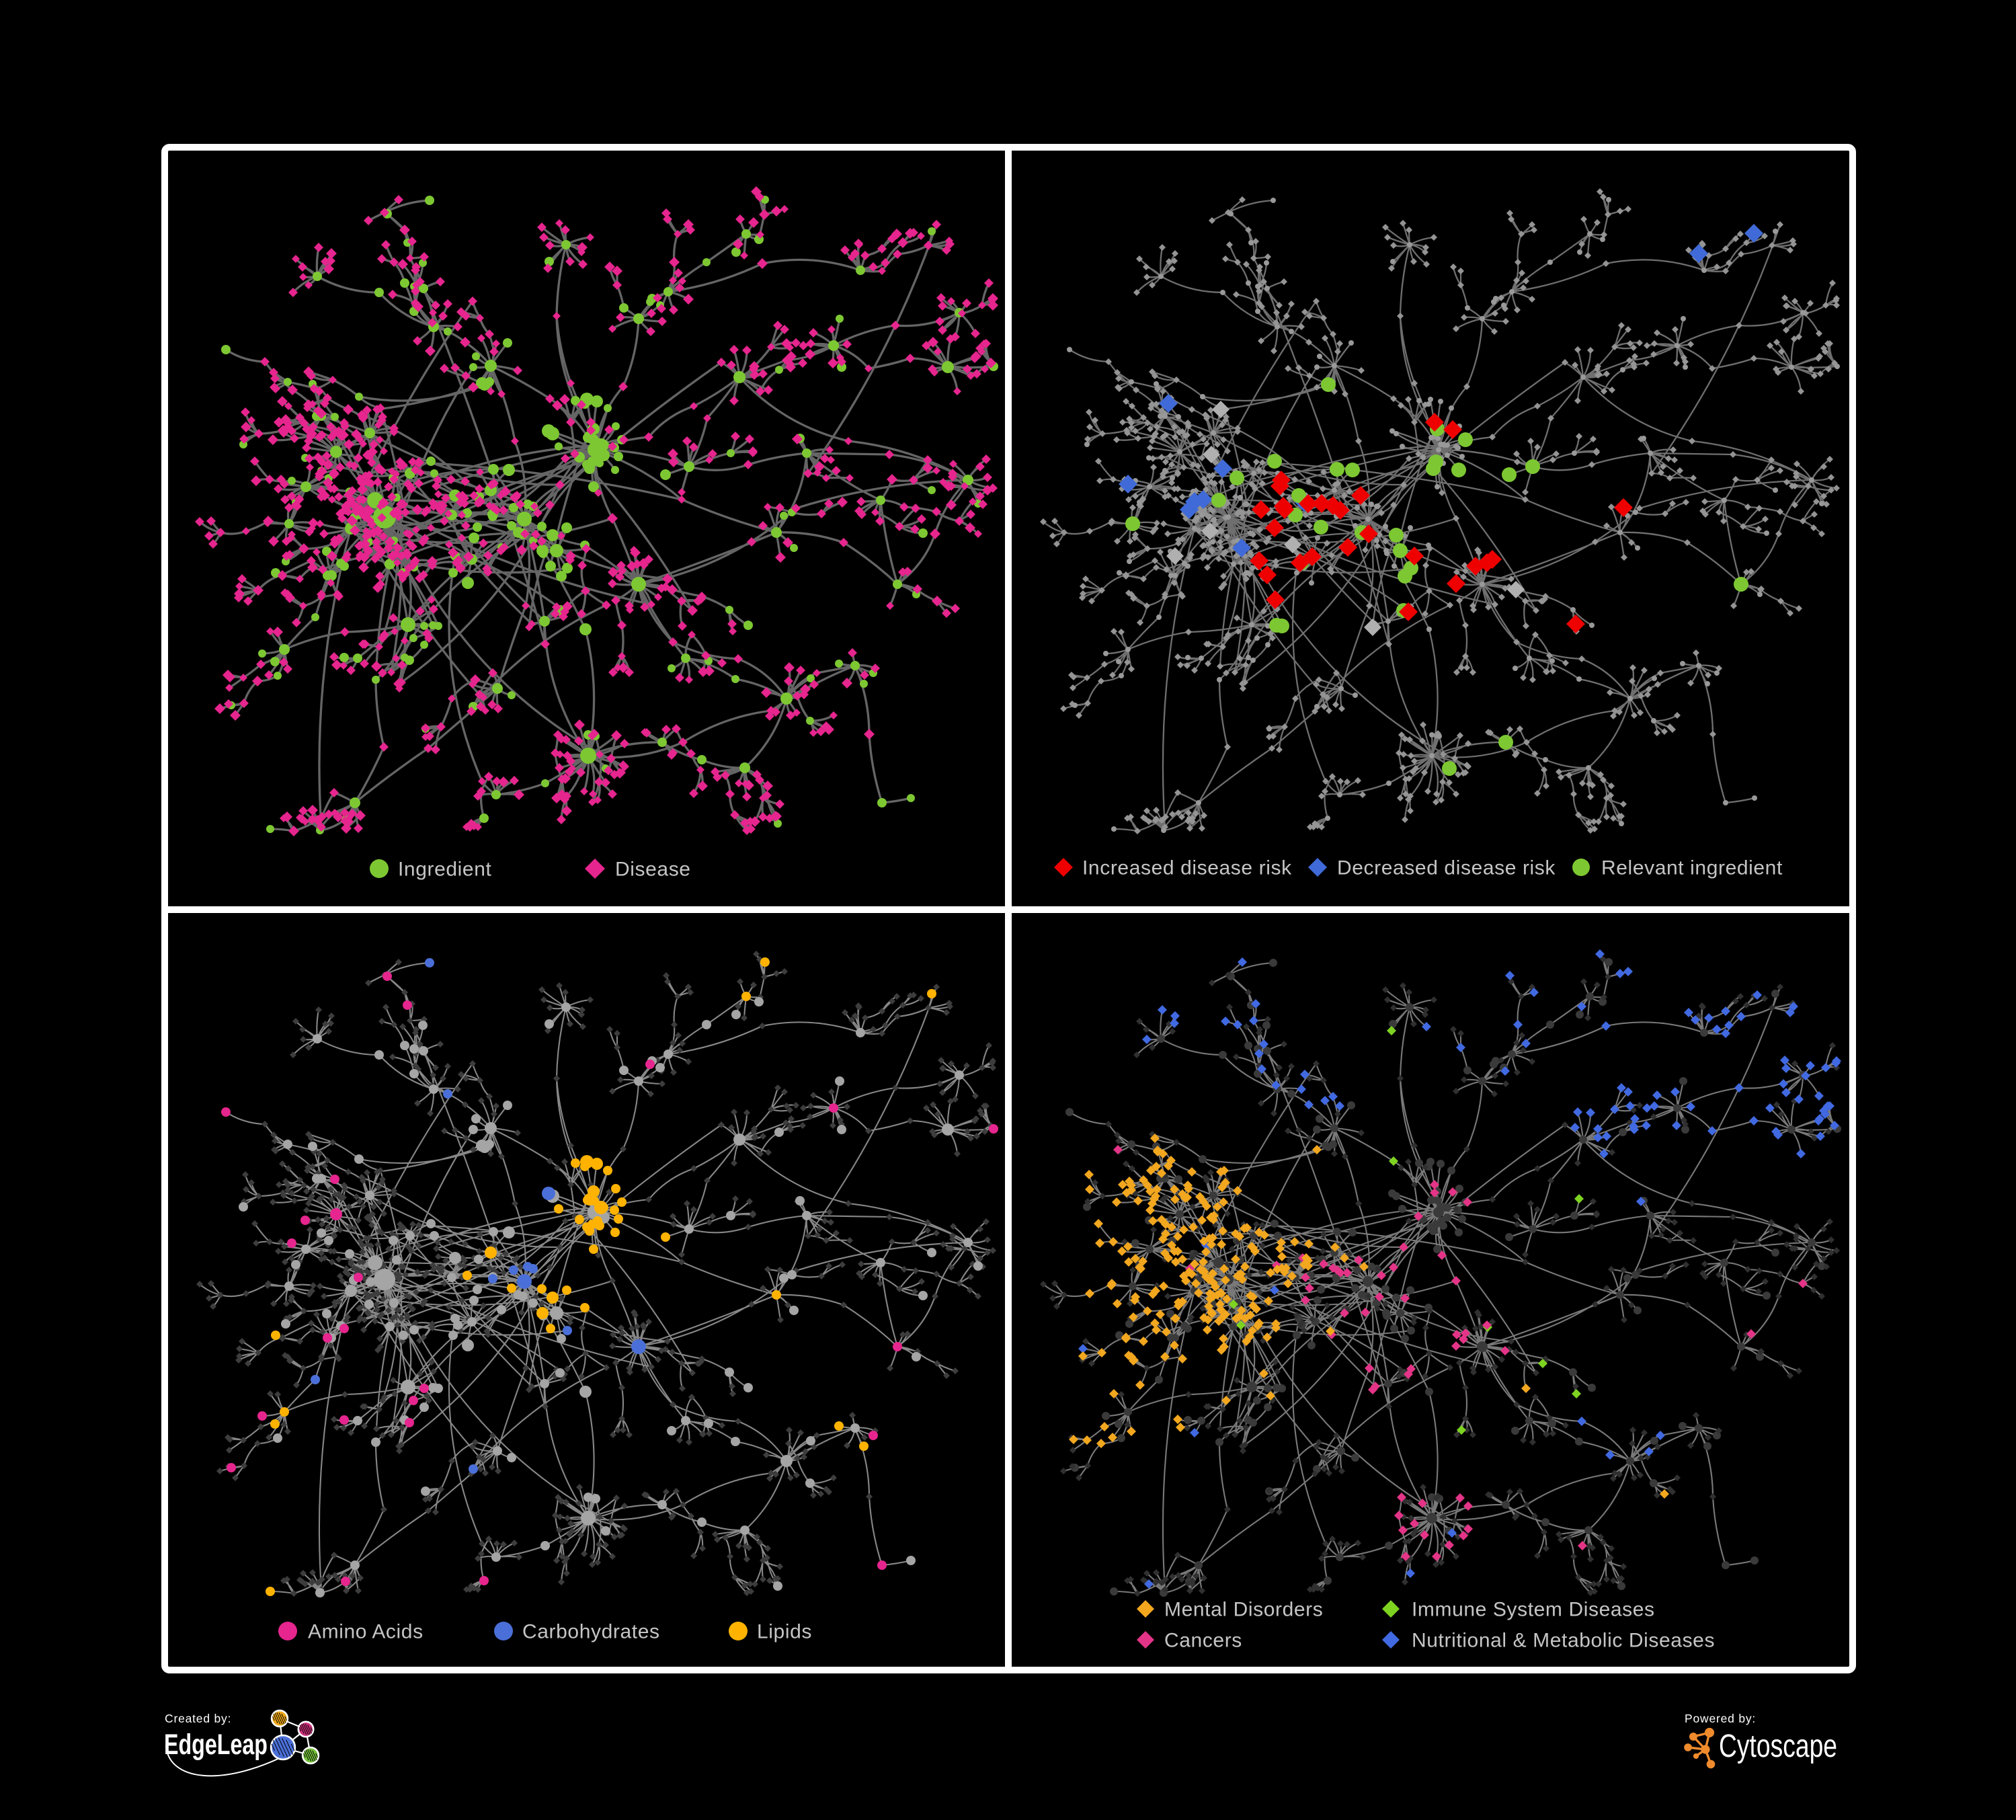 The width and height of the screenshot is (2016, 1820). What do you see at coordinates (216, 1745) in the screenshot?
I see `svg-text: EdgeLeap` at bounding box center [216, 1745].